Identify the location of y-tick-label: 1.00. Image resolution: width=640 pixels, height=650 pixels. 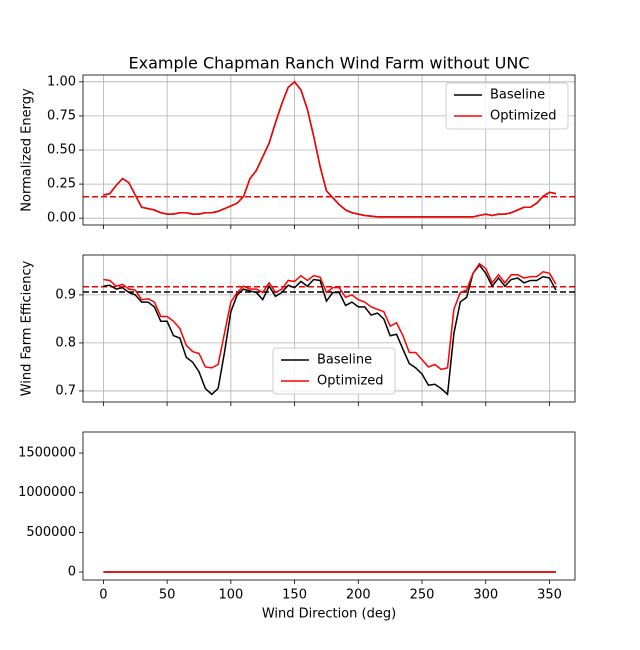
(61, 81).